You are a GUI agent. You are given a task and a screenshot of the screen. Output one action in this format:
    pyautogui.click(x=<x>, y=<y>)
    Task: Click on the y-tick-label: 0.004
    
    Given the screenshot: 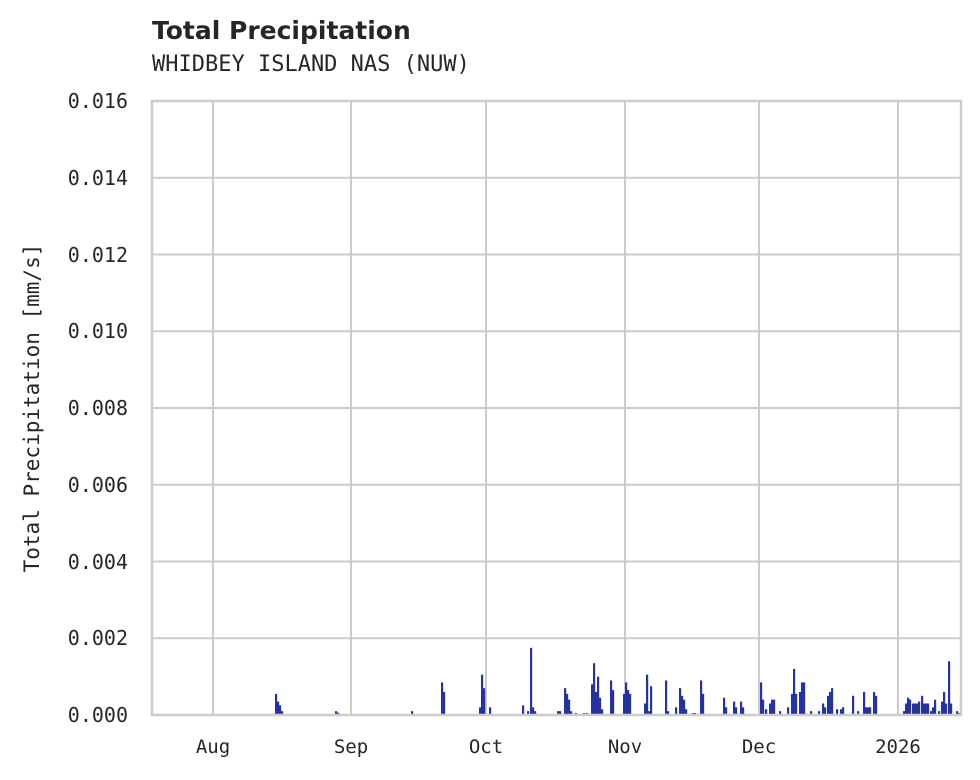 What is the action you would take?
    pyautogui.click(x=97, y=561)
    